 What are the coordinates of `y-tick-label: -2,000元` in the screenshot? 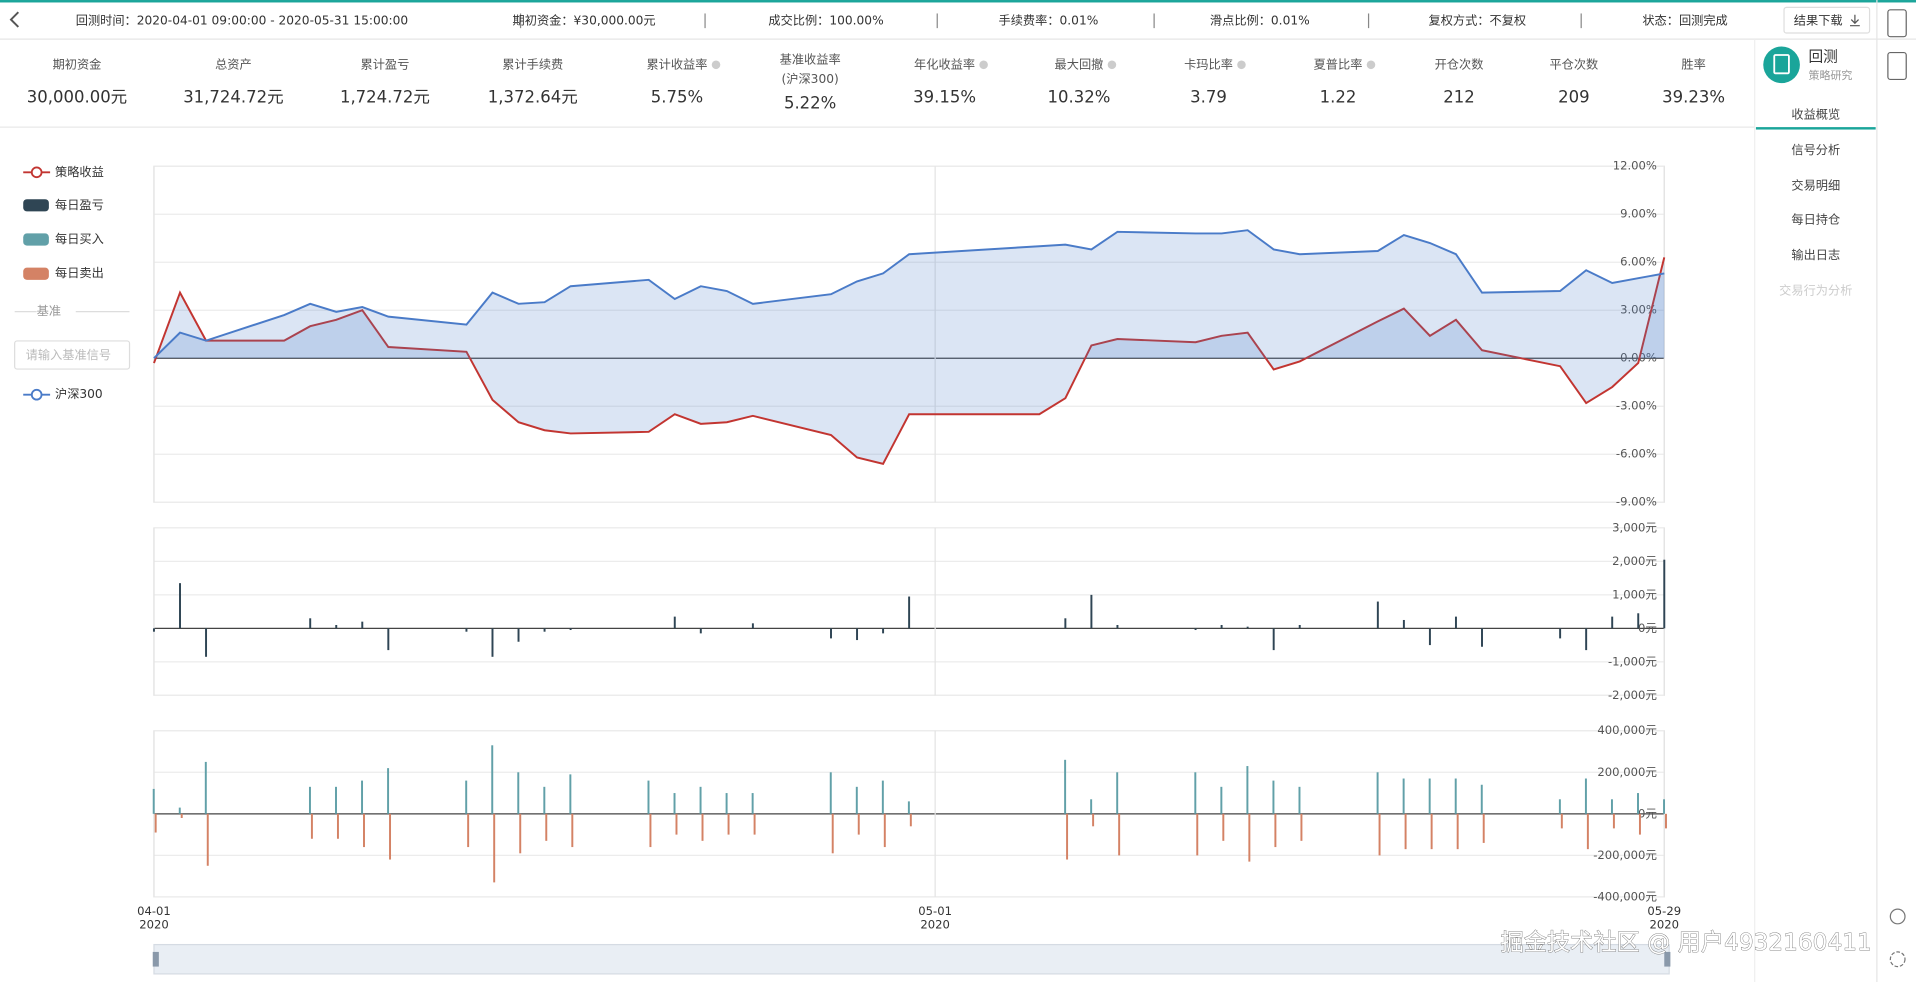 It's located at (1632, 695).